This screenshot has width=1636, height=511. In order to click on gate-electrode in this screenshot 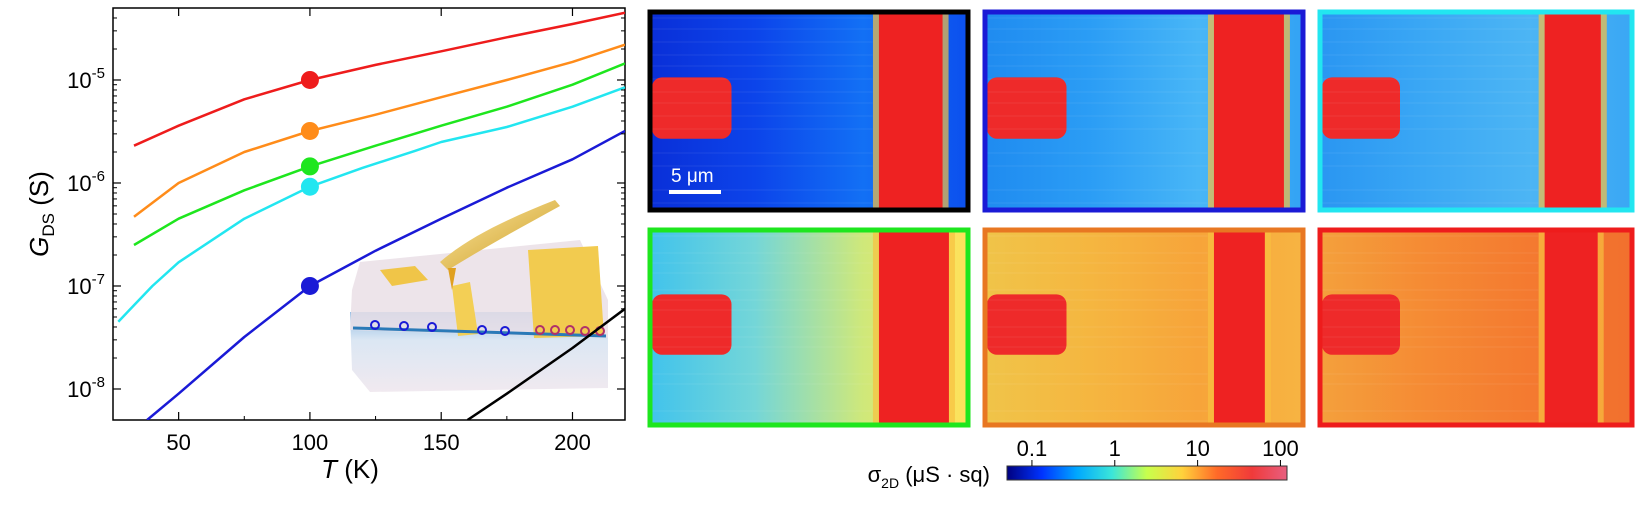, I will do `click(465, 309)`.